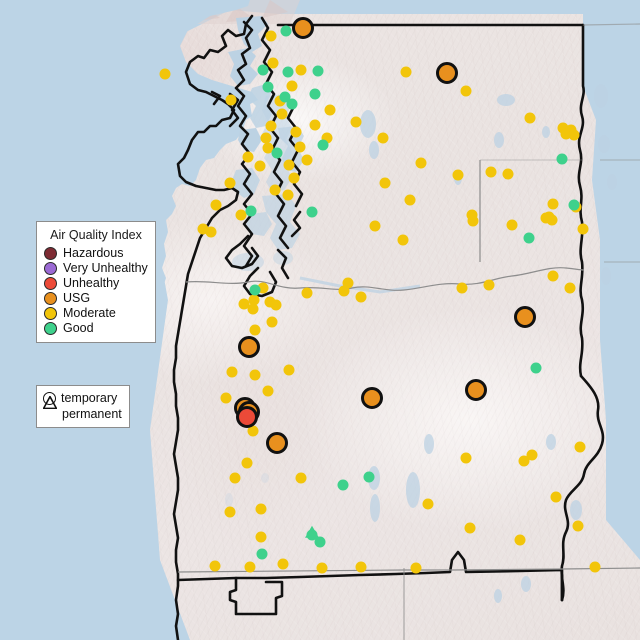 The height and width of the screenshot is (640, 640). I want to click on station-marker-permanent, so click(312, 531).